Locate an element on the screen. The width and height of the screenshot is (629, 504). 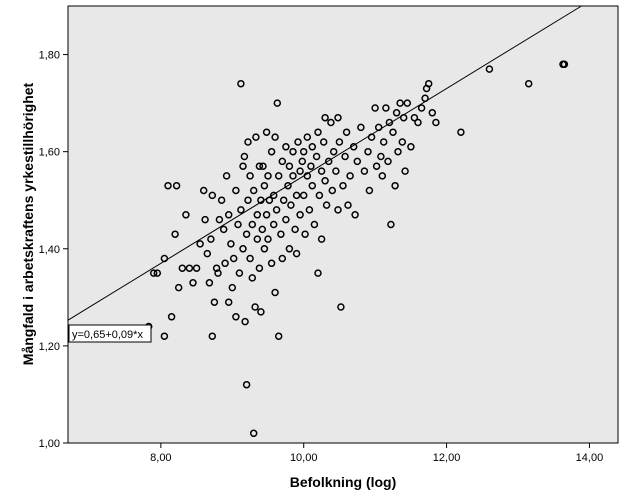
y-tick-label: 1,60 is located at coordinates (49, 153).